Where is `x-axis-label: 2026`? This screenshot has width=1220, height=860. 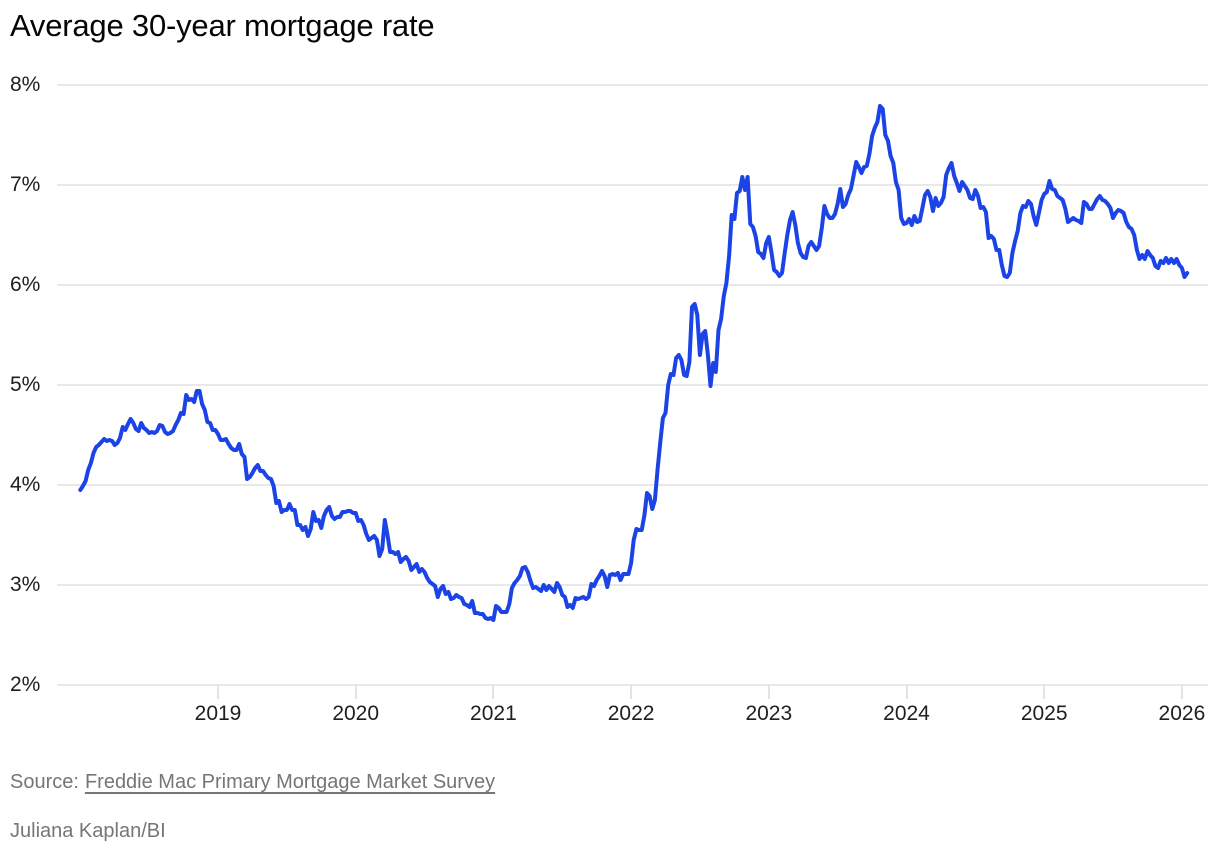
x-axis-label: 2026 is located at coordinates (1182, 713).